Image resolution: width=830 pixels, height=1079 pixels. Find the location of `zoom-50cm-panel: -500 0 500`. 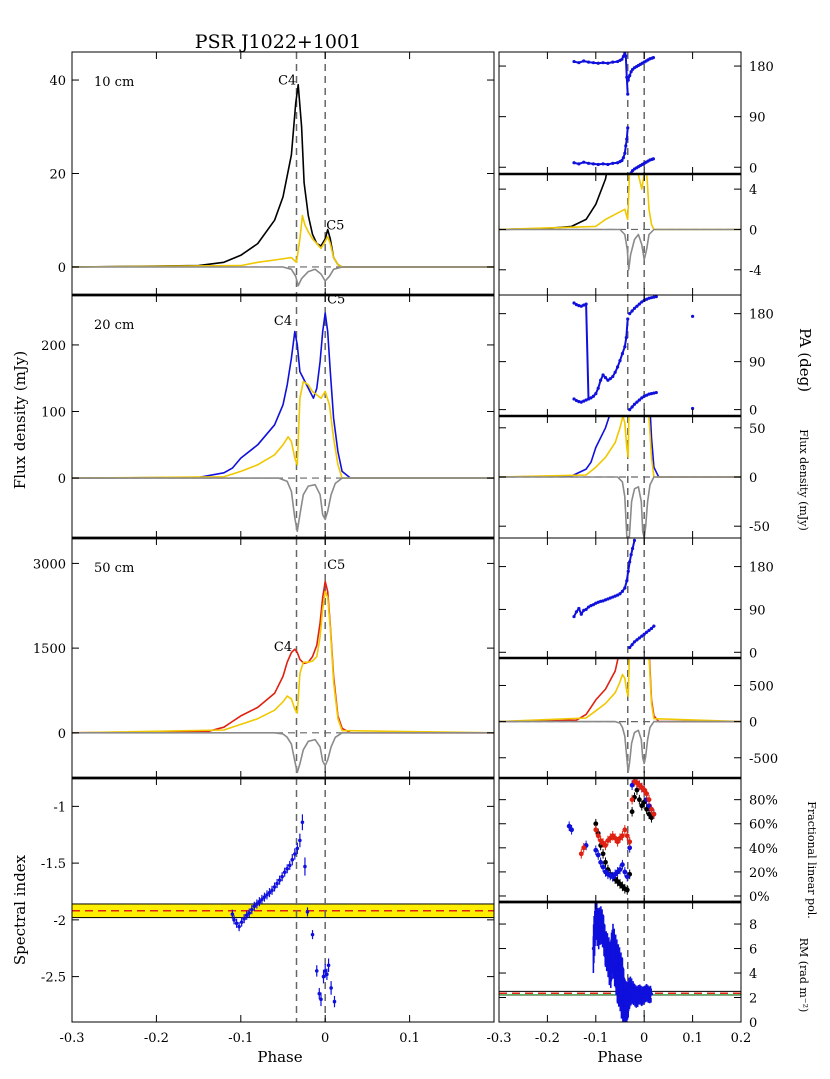

zoom-50cm-panel: -500 0 500 is located at coordinates (638, 718).